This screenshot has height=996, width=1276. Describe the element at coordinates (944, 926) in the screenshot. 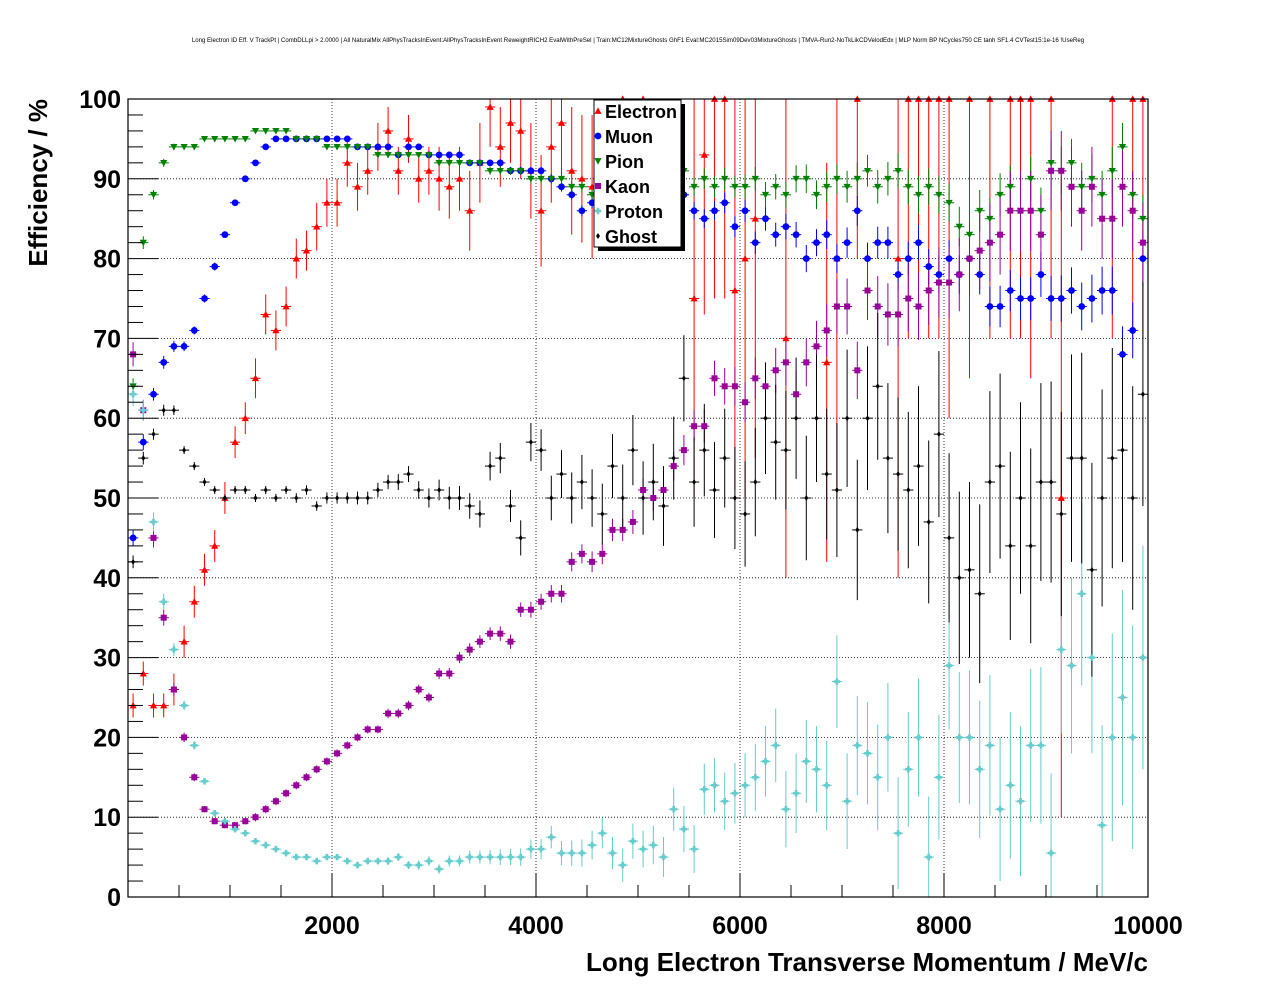

I see `x-tick-label: 8000` at that location.